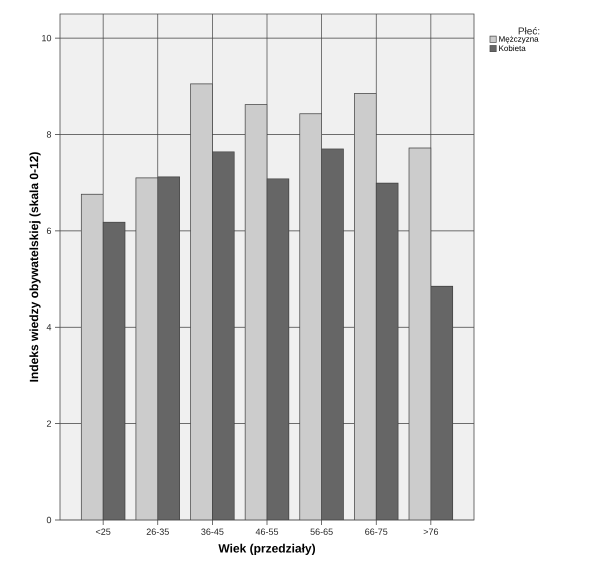 The height and width of the screenshot is (579, 592). What do you see at coordinates (512, 48) in the screenshot?
I see `legend-label: Kobieta` at bounding box center [512, 48].